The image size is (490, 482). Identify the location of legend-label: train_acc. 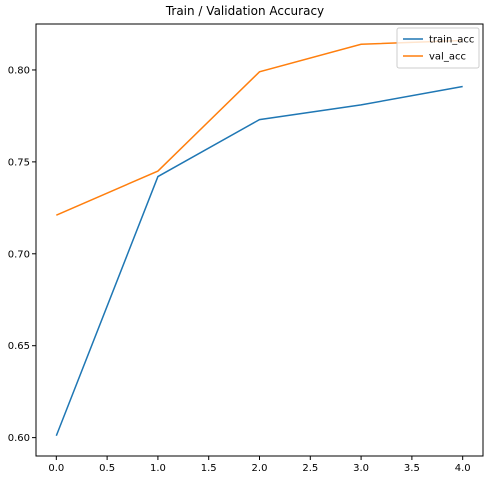
(451, 40).